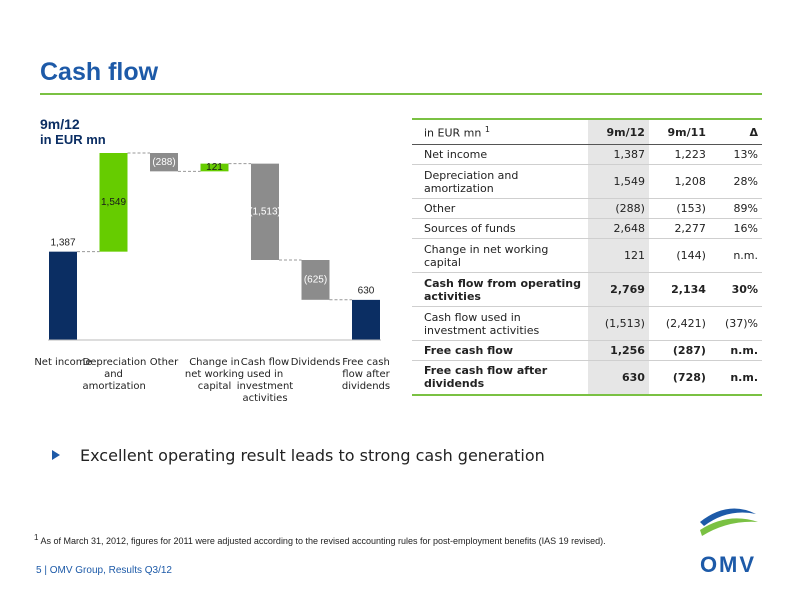 The width and height of the screenshot is (800, 600). I want to click on value-label: (1,513), so click(265, 211).